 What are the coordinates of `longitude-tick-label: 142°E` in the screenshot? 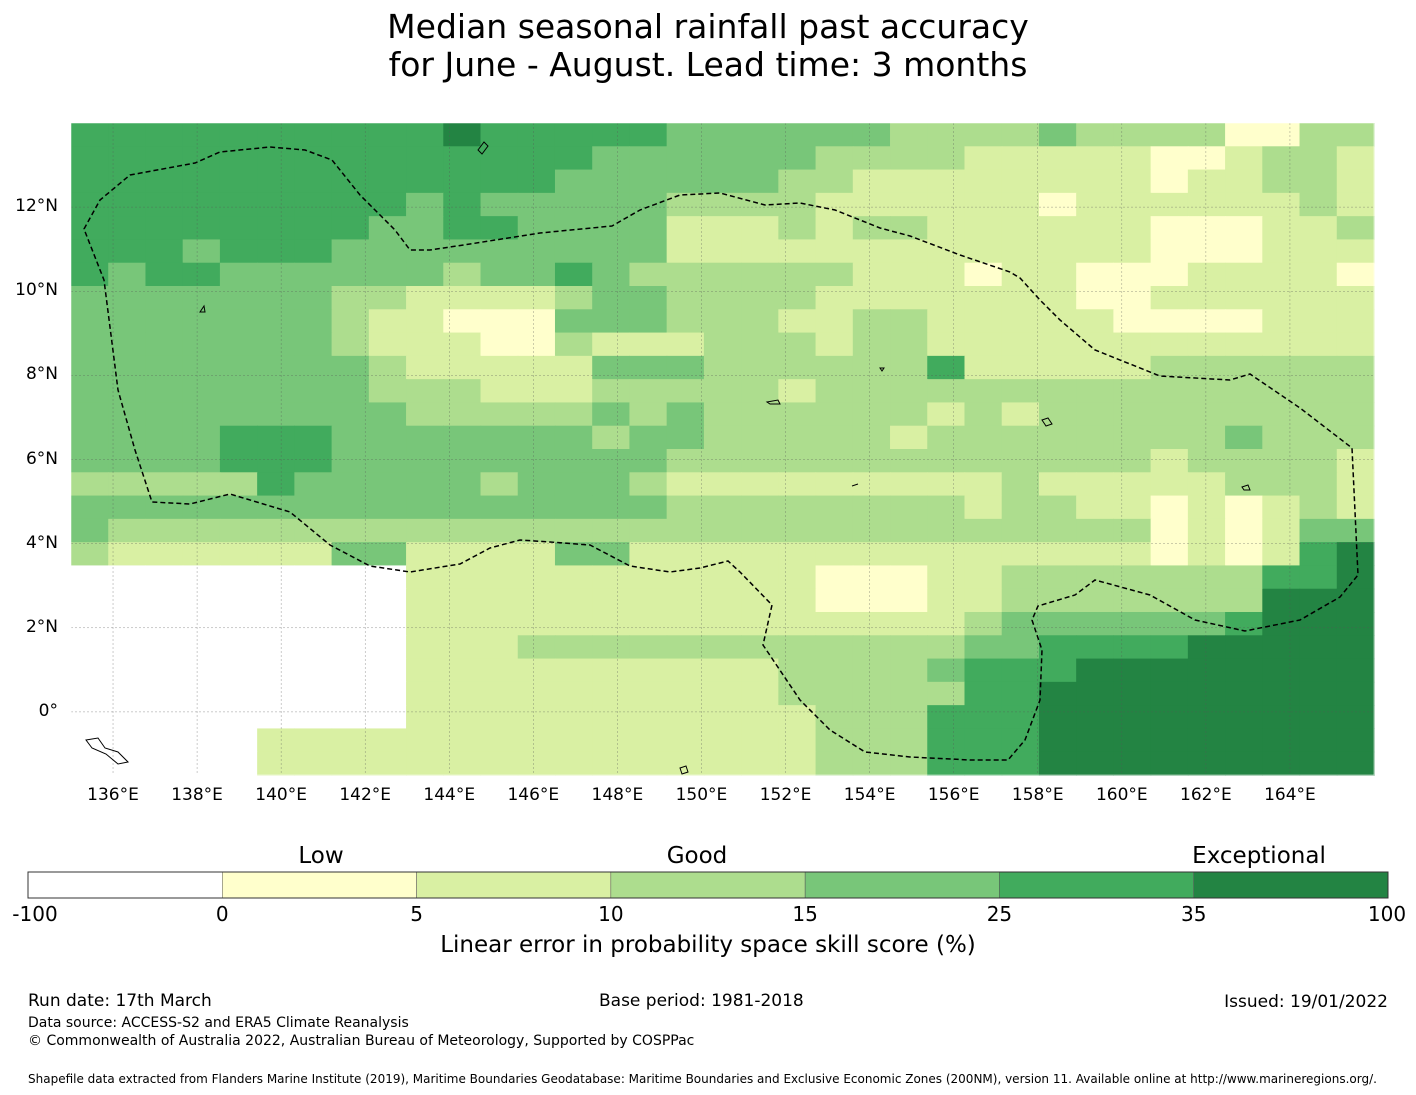 It's located at (365, 795).